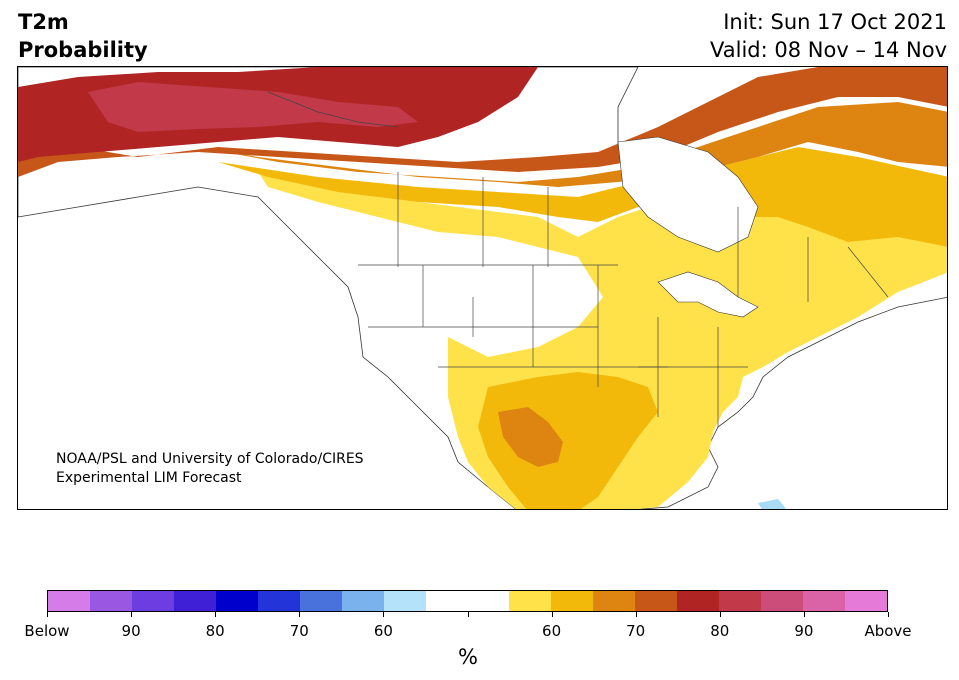 This screenshot has width=959, height=680. What do you see at coordinates (468, 614) in the screenshot?
I see `colorbar-center-tick` at bounding box center [468, 614].